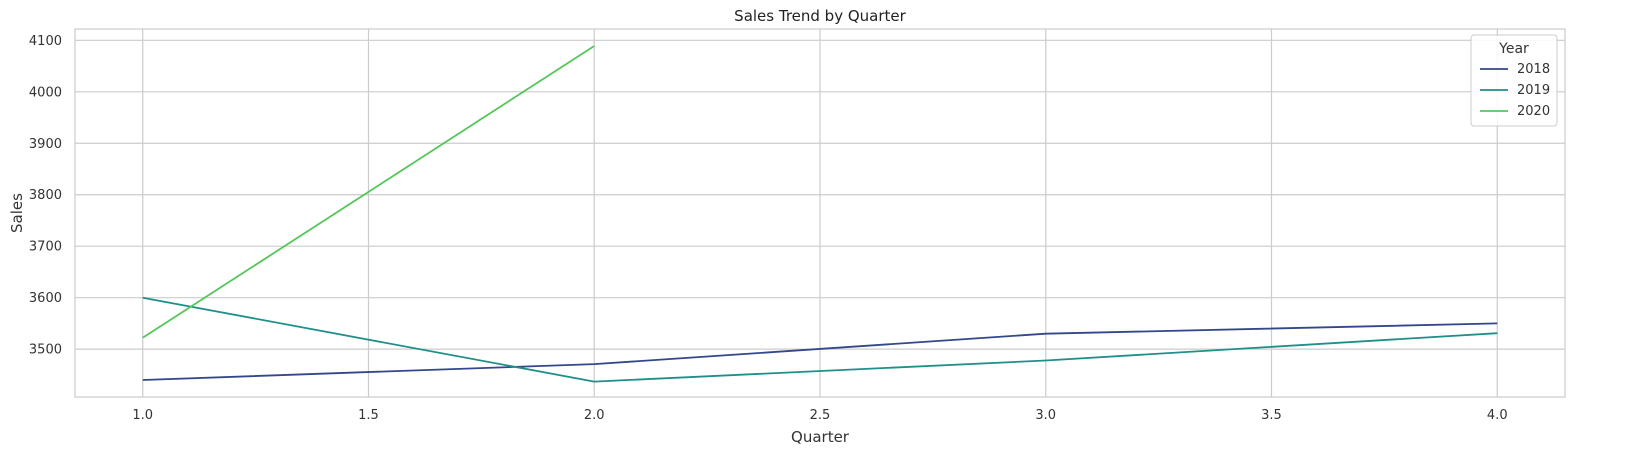  What do you see at coordinates (1513, 49) in the screenshot?
I see `legend-title: Year` at bounding box center [1513, 49].